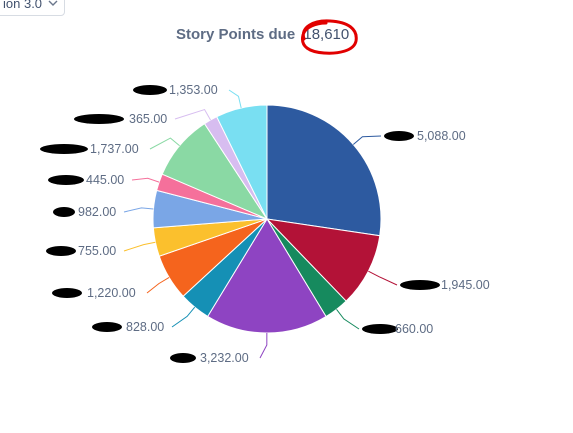 This screenshot has width=573, height=433. What do you see at coordinates (193, 90) in the screenshot?
I see `slice-value-label: 1,353.00` at bounding box center [193, 90].